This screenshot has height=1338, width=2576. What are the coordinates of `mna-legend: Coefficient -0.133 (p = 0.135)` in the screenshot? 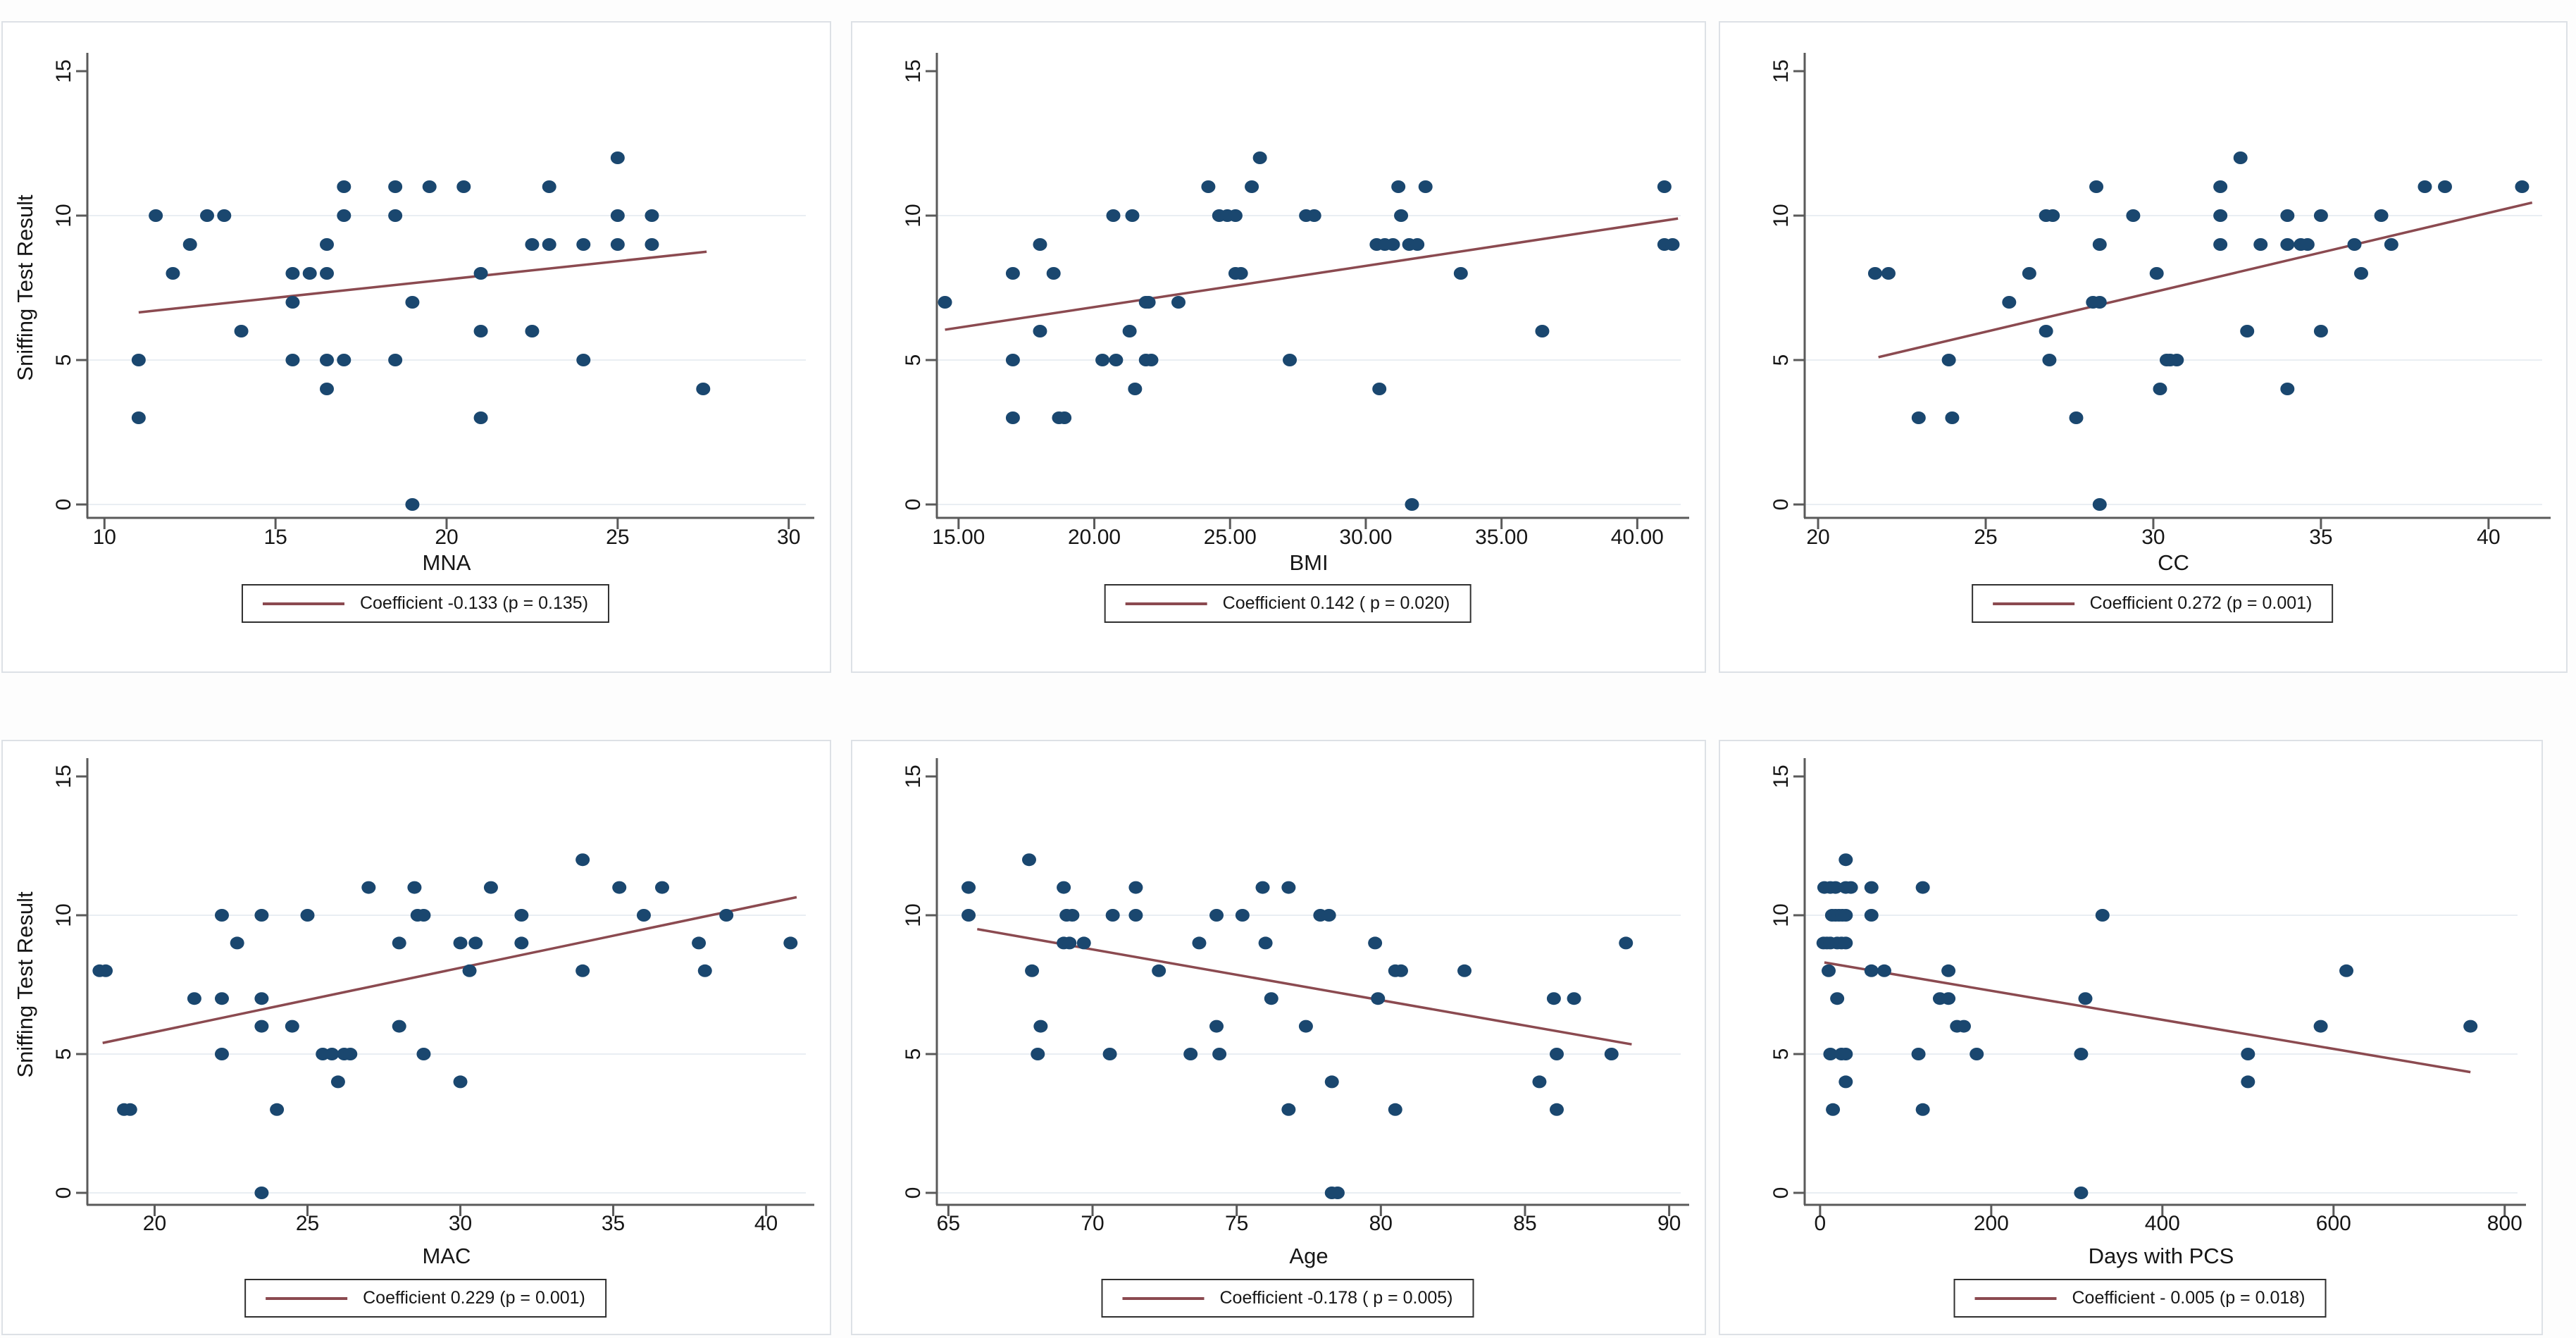 It's located at (425, 603).